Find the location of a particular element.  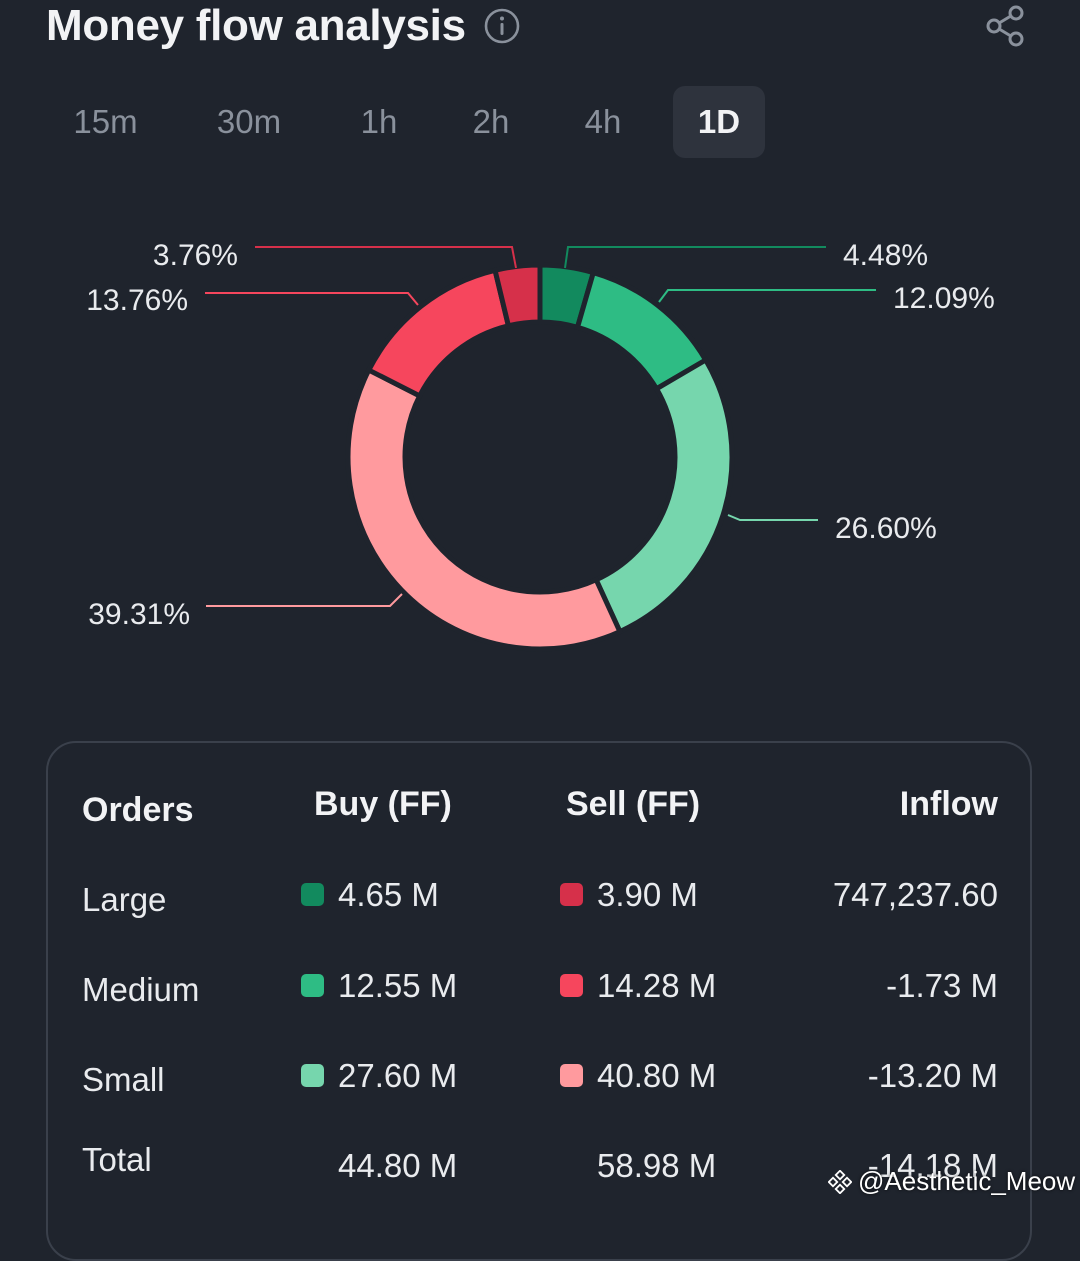

buy-small-value: 27.60 M is located at coordinates (398, 1075).